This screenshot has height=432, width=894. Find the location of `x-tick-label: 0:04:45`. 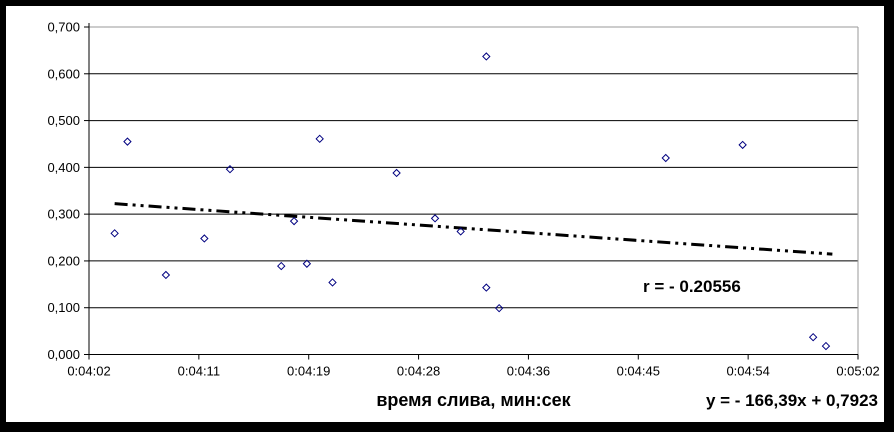

x-tick-label: 0:04:45 is located at coordinates (638, 371).